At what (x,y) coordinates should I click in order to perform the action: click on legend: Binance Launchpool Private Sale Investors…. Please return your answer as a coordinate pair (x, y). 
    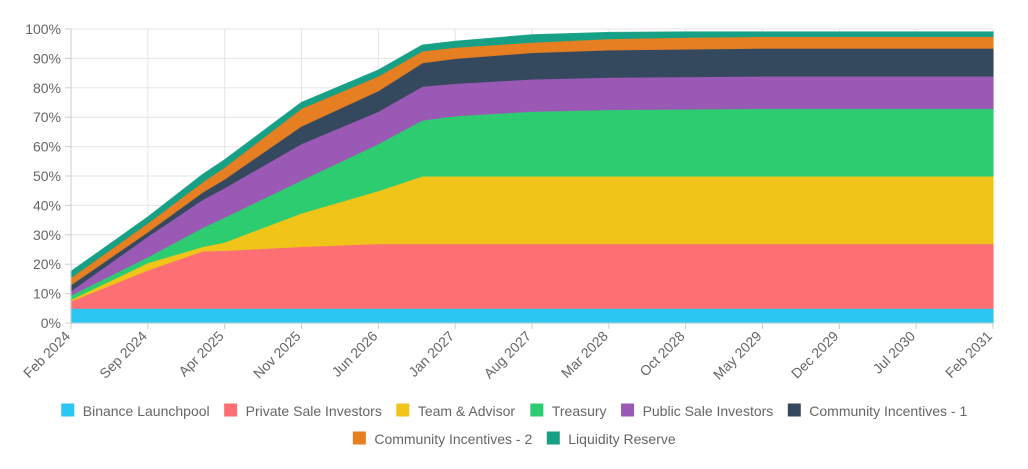
    Looking at the image, I should click on (513, 424).